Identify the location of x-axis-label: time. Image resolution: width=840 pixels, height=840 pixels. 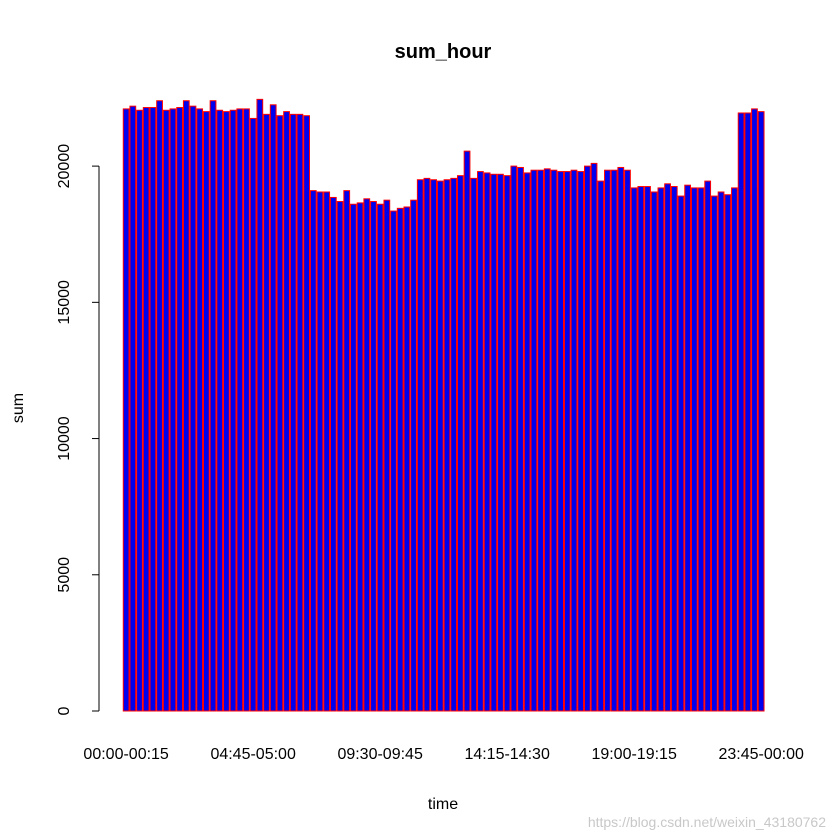
(443, 804).